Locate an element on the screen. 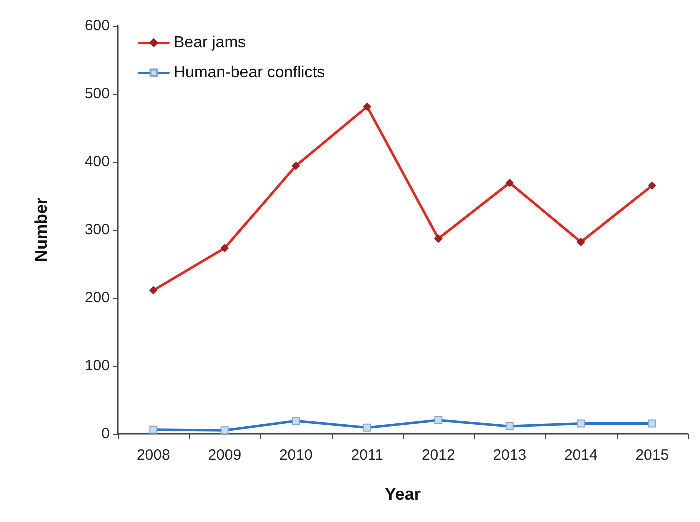 This screenshot has height=522, width=700. y-tick-label: 200 is located at coordinates (97, 298).